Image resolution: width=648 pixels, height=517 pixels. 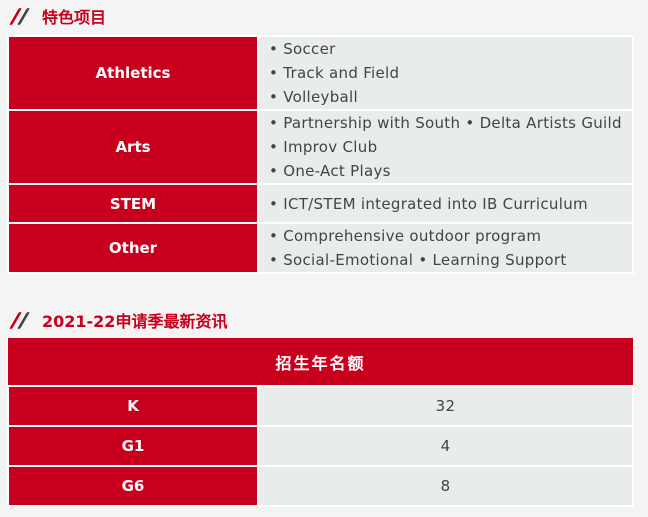 I want to click on list-item: • Social-Emotional • Learning Support, so click(x=418, y=260).